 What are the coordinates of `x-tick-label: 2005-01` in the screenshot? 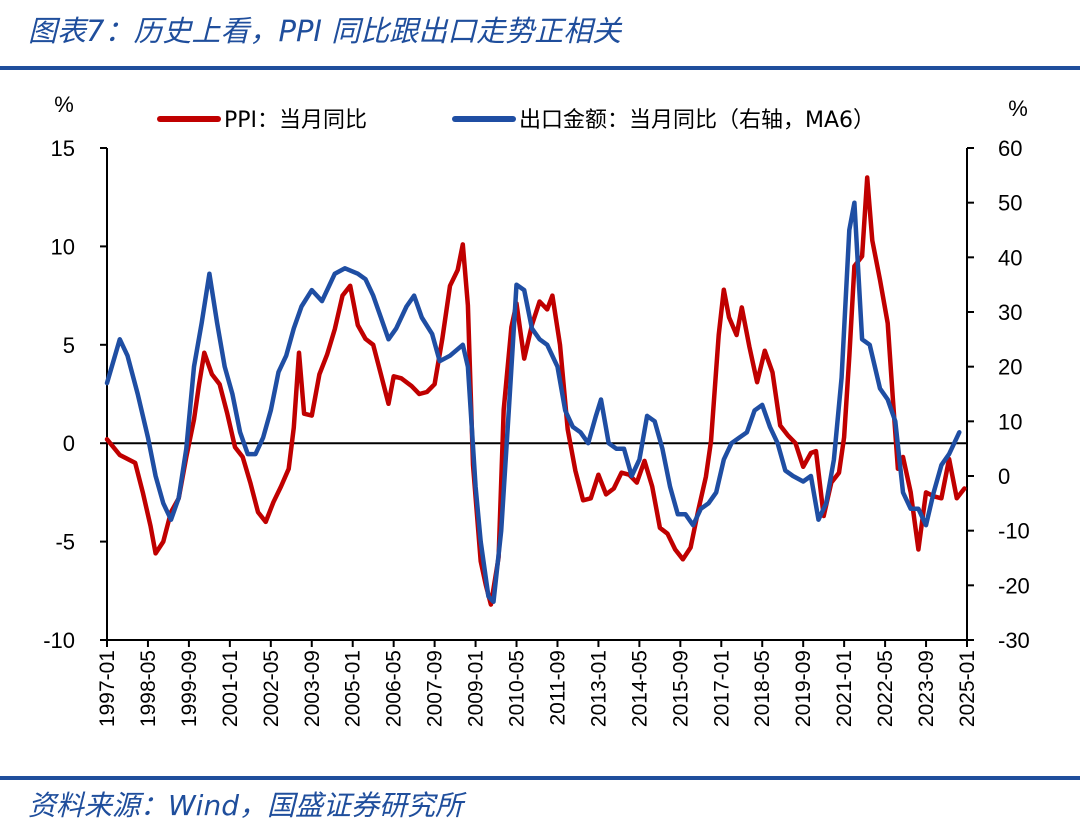 It's located at (353, 688).